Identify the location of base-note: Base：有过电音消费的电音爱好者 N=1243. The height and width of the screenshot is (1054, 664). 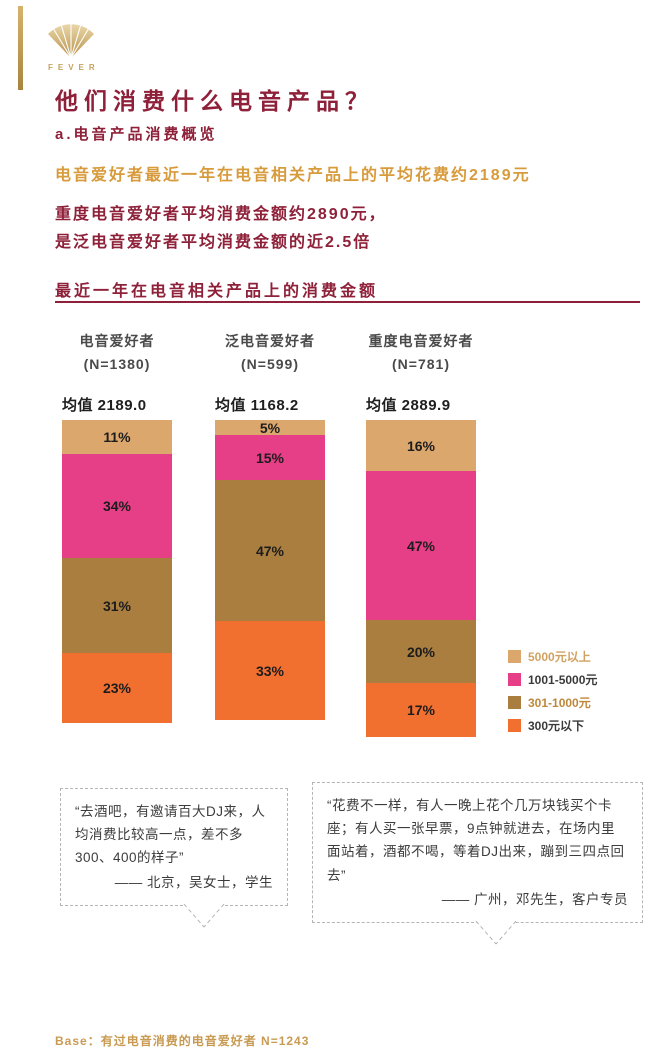
(182, 1041).